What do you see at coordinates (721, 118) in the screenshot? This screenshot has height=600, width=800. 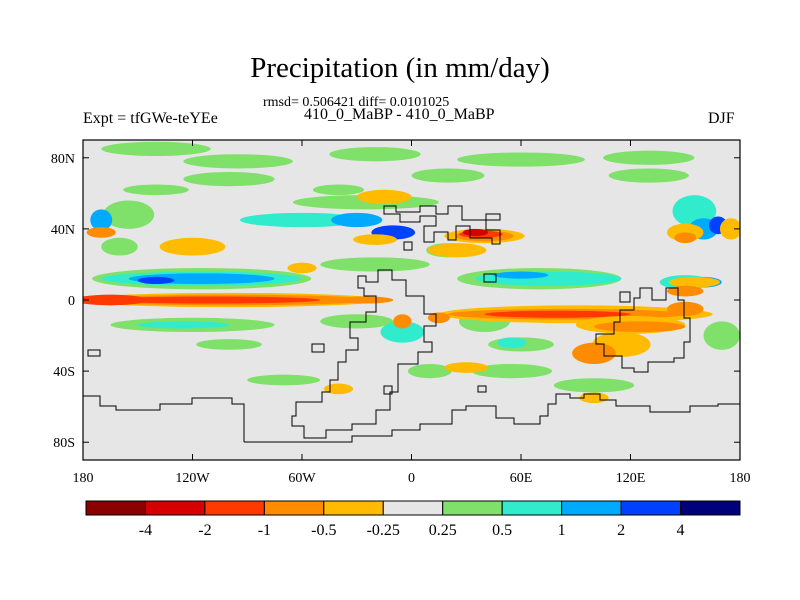 I see `season-label: DJF` at bounding box center [721, 118].